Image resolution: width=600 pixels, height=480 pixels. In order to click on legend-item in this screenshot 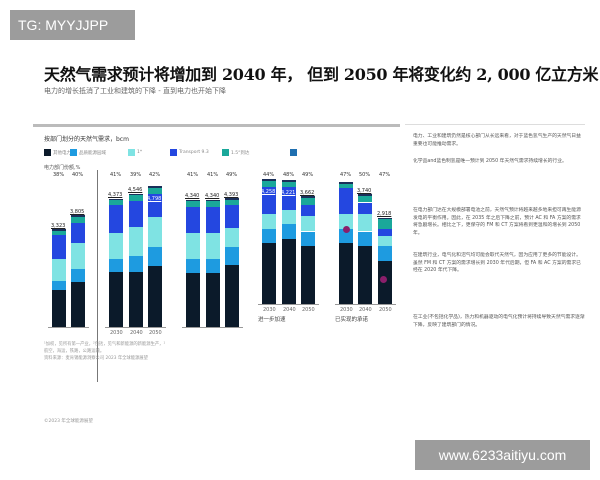, I will do `click(294, 152)`.